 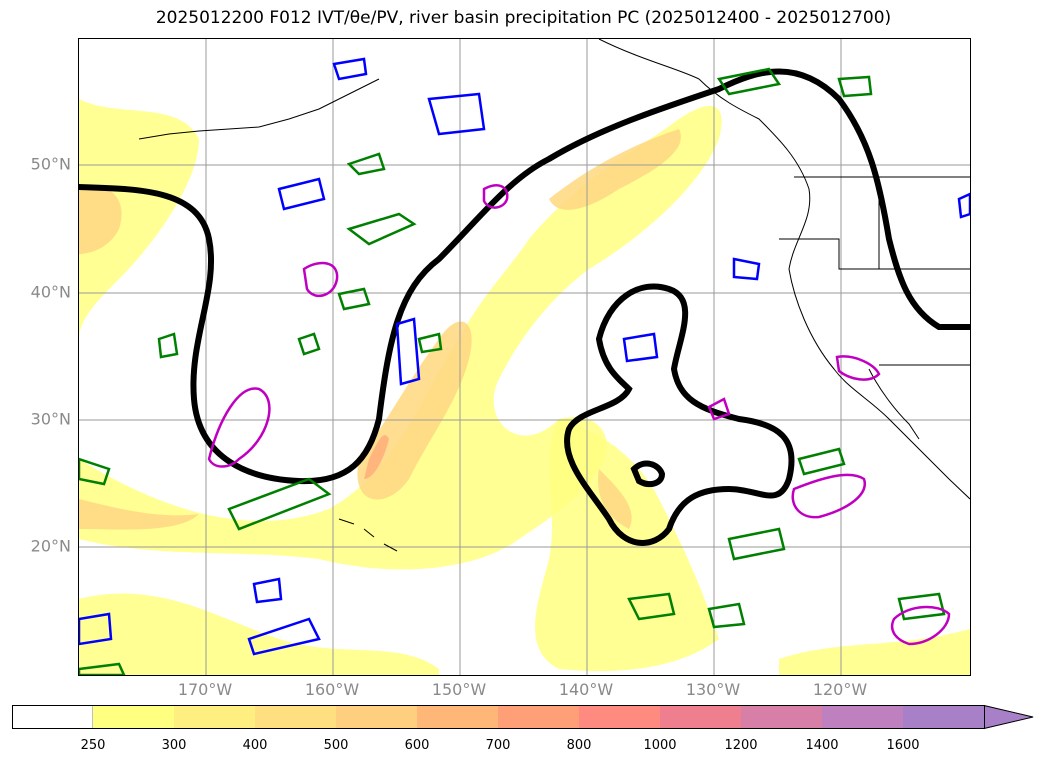 What do you see at coordinates (874, 652) in the screenshot?
I see `ivt-band-bottom-right` at bounding box center [874, 652].